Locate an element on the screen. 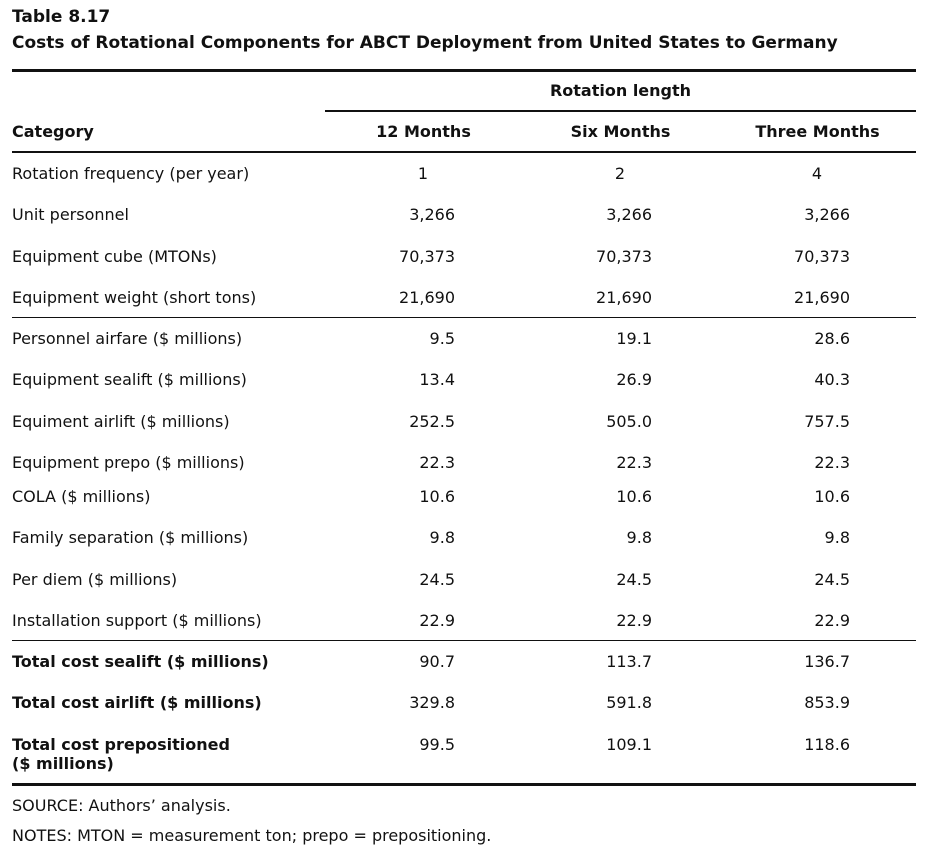 The width and height of the screenshot is (927, 867). row-value: 2 is located at coordinates (620, 173).